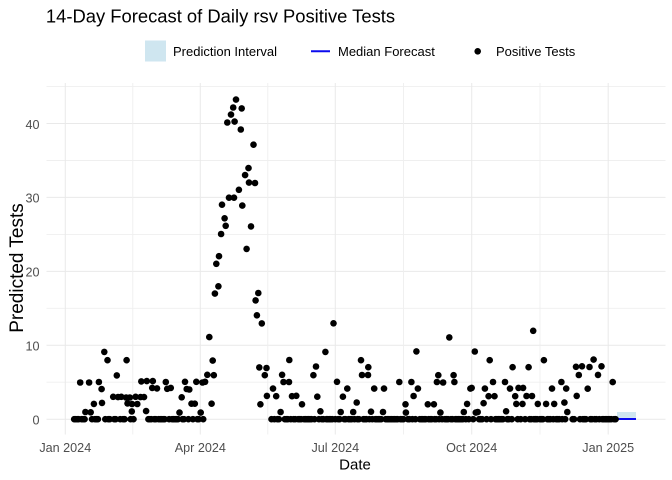  I want to click on svg-text: 20, so click(32, 273).